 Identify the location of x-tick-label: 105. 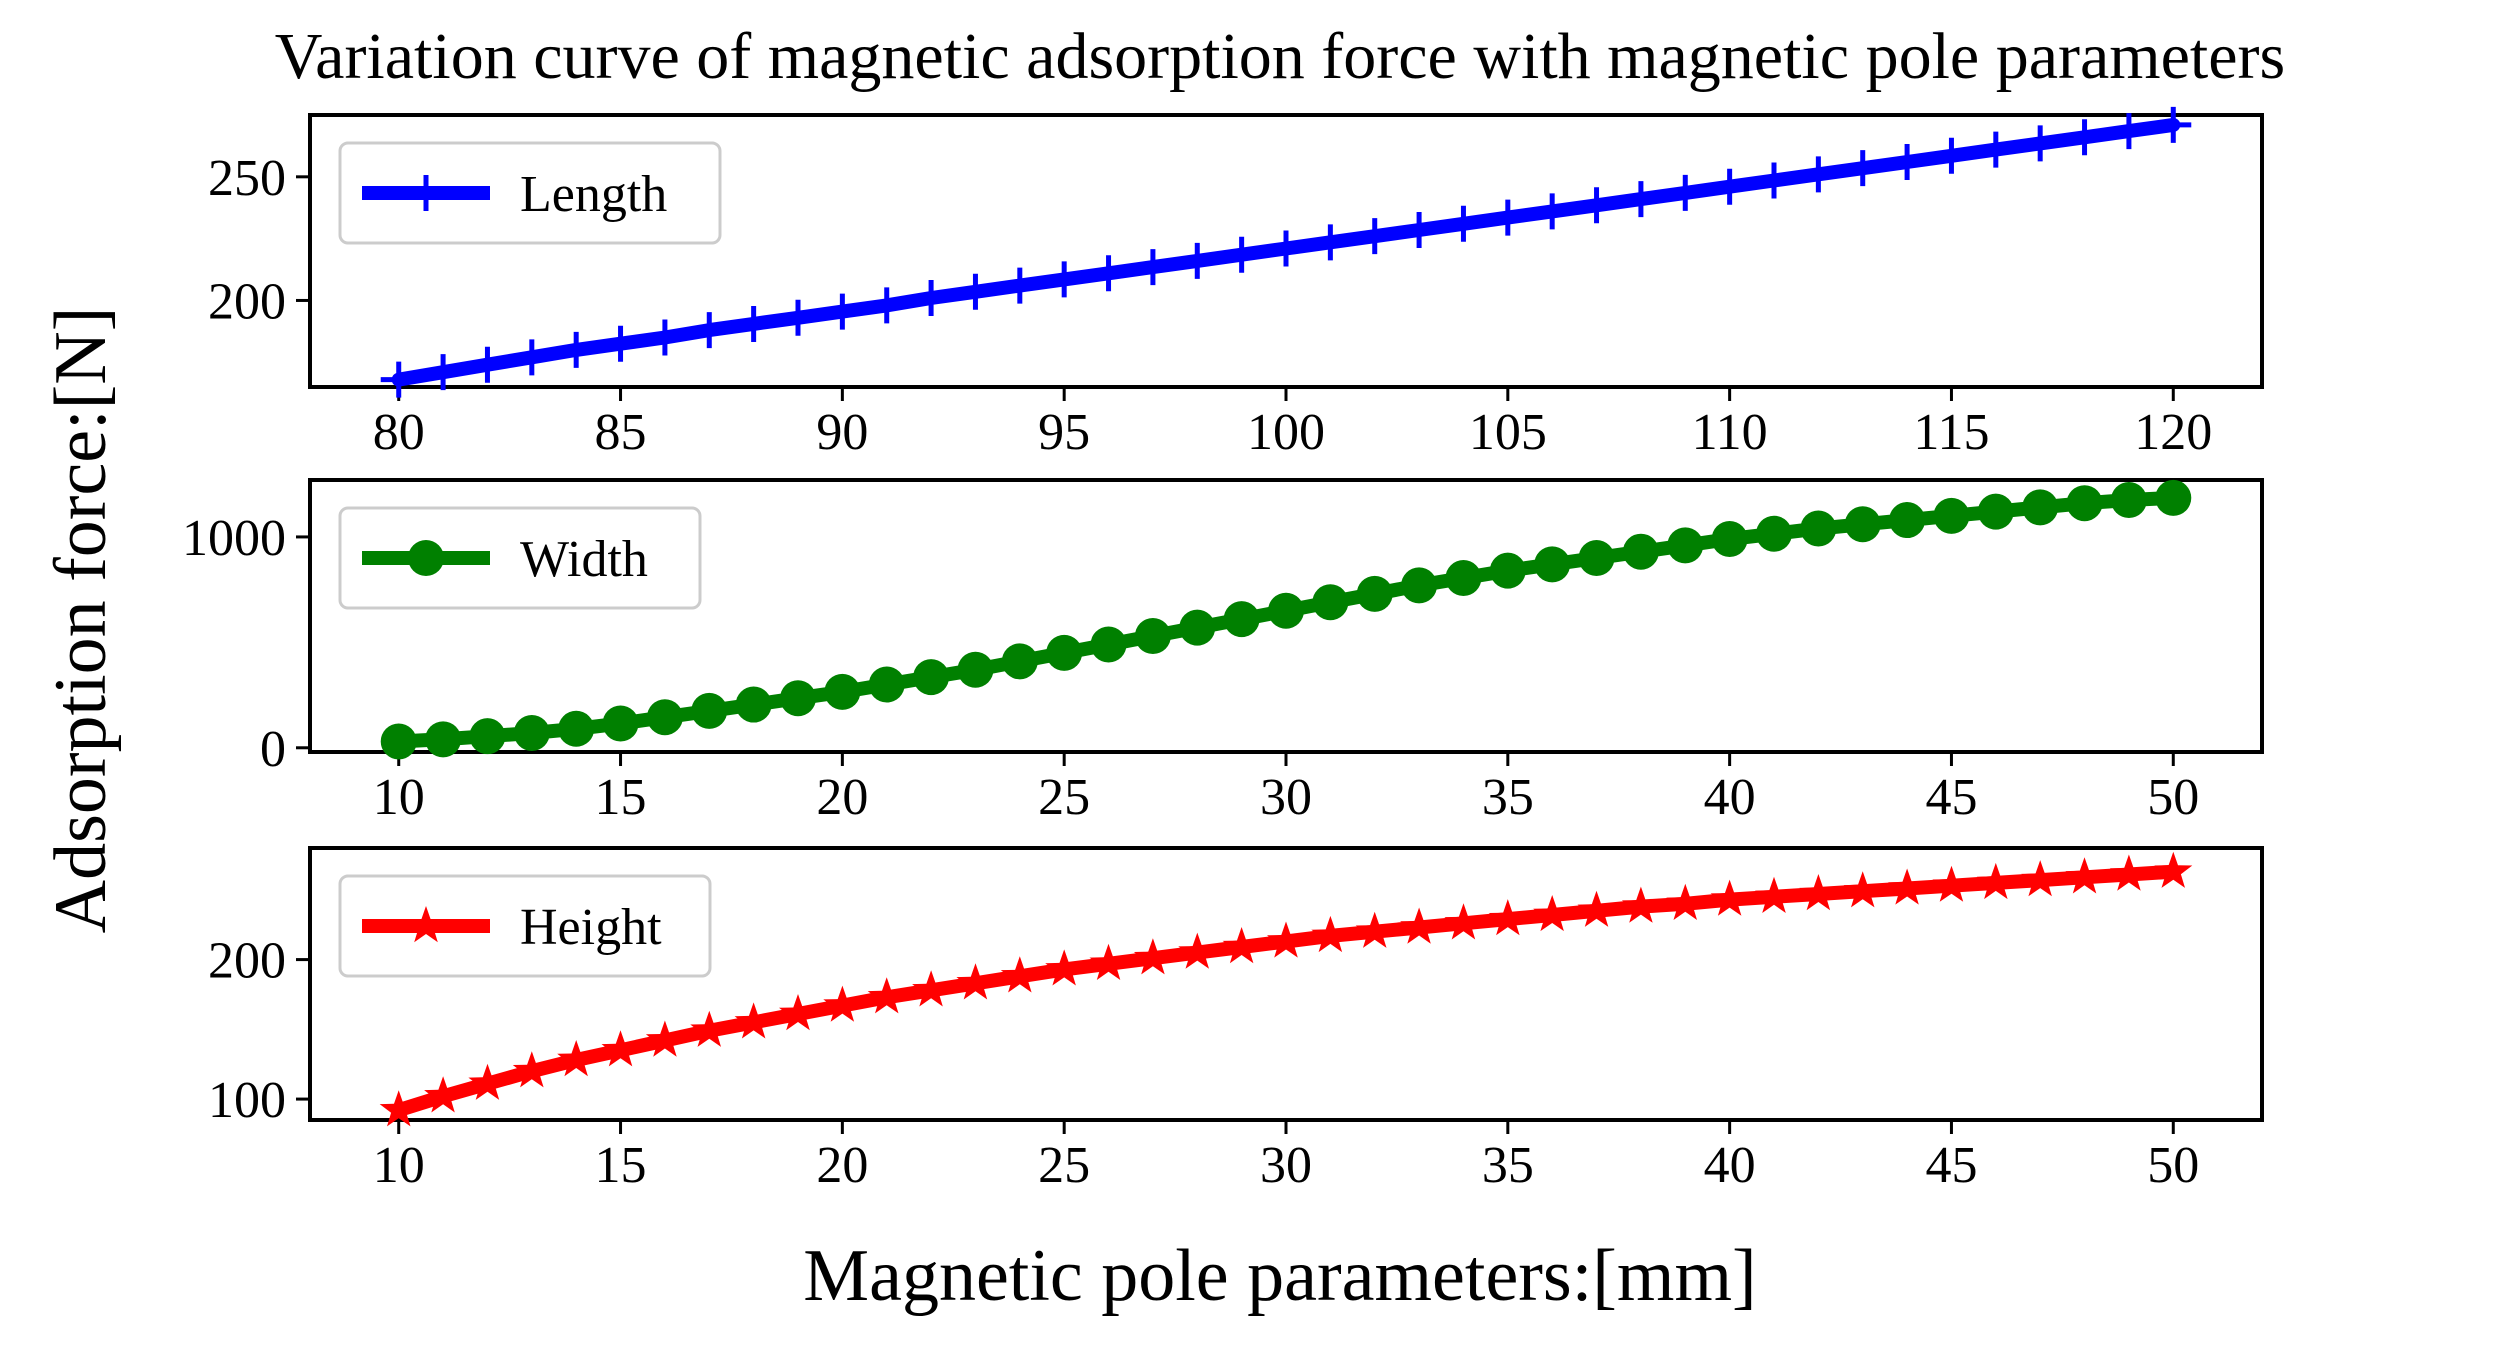
(1508, 432).